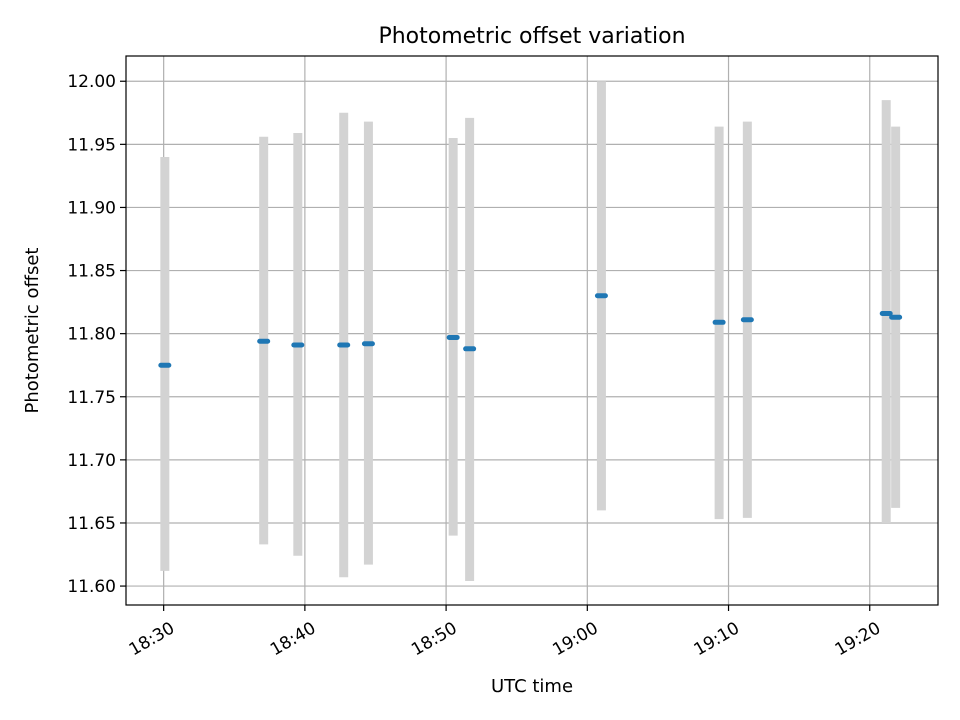 The height and width of the screenshot is (720, 960). What do you see at coordinates (91, 272) in the screenshot?
I see `y-tick-label: 11.85` at bounding box center [91, 272].